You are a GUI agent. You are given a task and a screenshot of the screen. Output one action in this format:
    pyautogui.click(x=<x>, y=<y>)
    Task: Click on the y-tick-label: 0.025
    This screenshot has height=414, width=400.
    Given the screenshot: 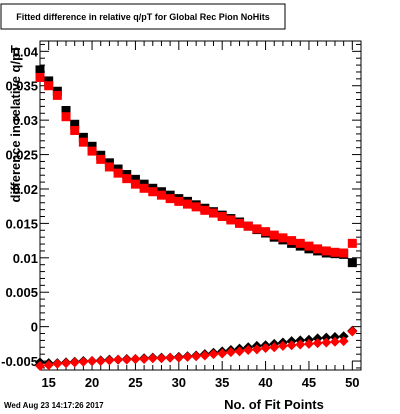 What is the action you would take?
    pyautogui.click(x=21, y=155)
    